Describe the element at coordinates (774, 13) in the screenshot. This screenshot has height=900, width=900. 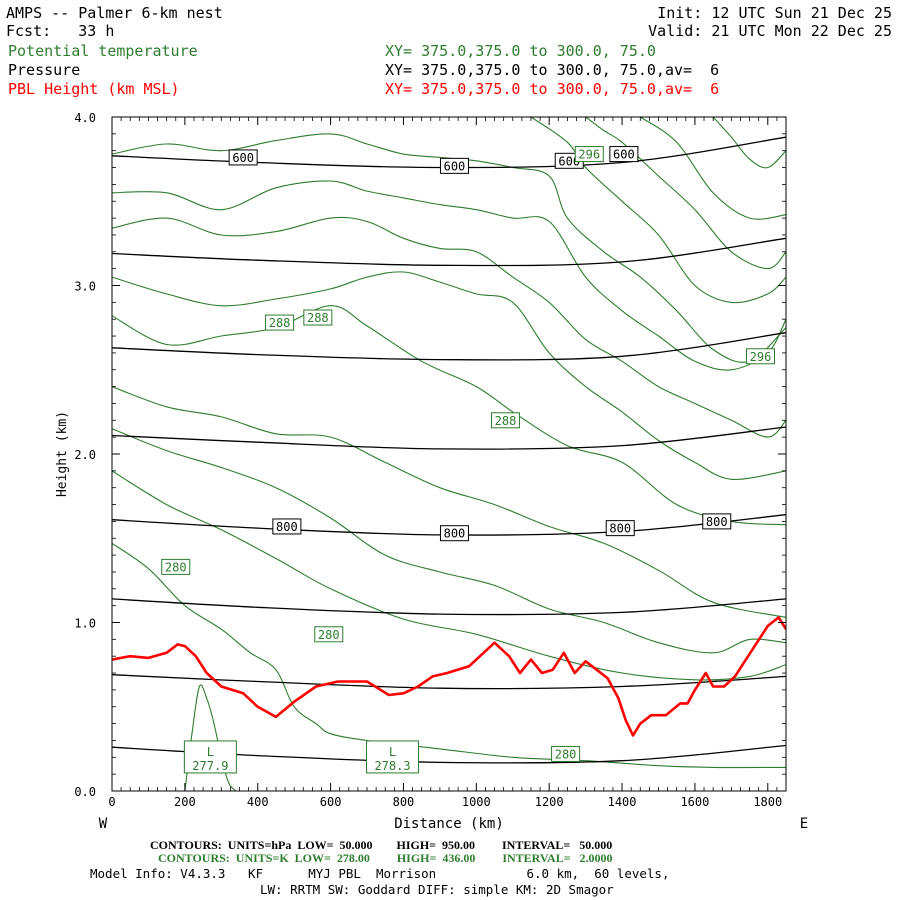
I see `init-time: Init: 12 UTC Sun 21 Dec 25` at that location.